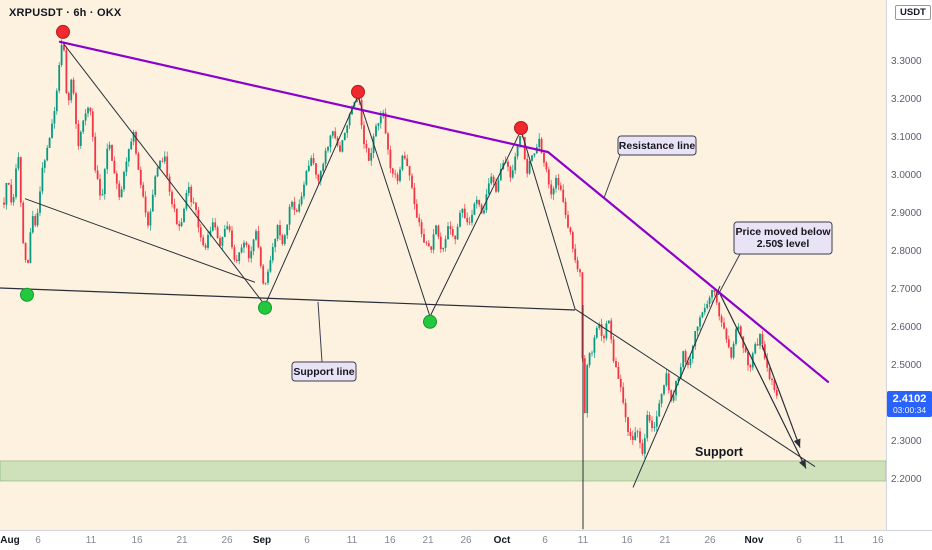 This screenshot has height=550, width=932. I want to click on price-axis-unit: USDT, so click(913, 12).